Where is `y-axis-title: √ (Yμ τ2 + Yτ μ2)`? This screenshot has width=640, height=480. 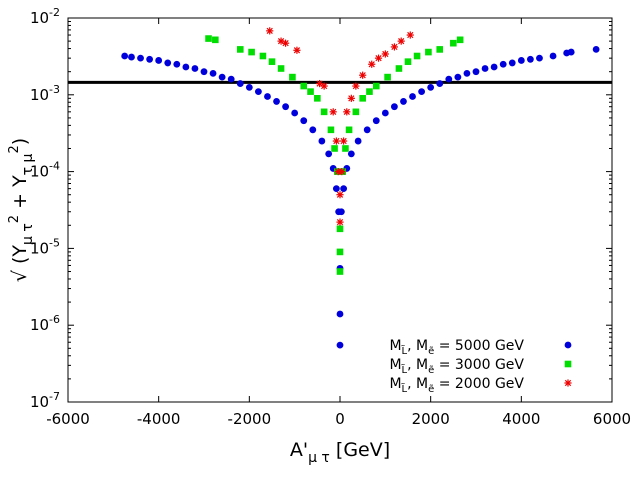
y-axis-title: √ (Yμ τ2 + Yτ μ2) is located at coordinates (21, 210).